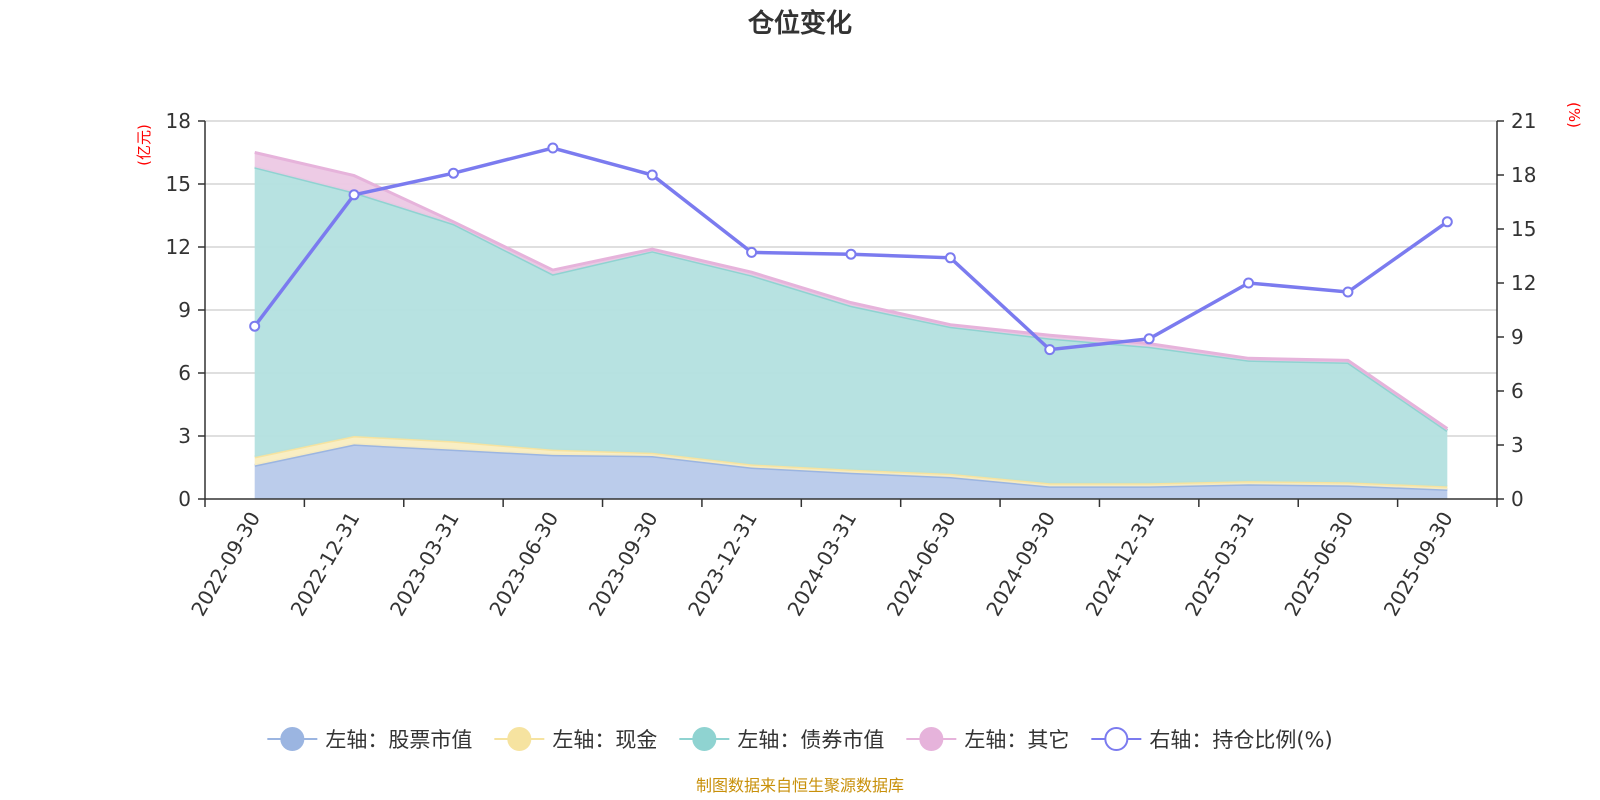 The image size is (1600, 800). I want to click on legend-label: 右轴：持仓比例(%), so click(1240, 740).